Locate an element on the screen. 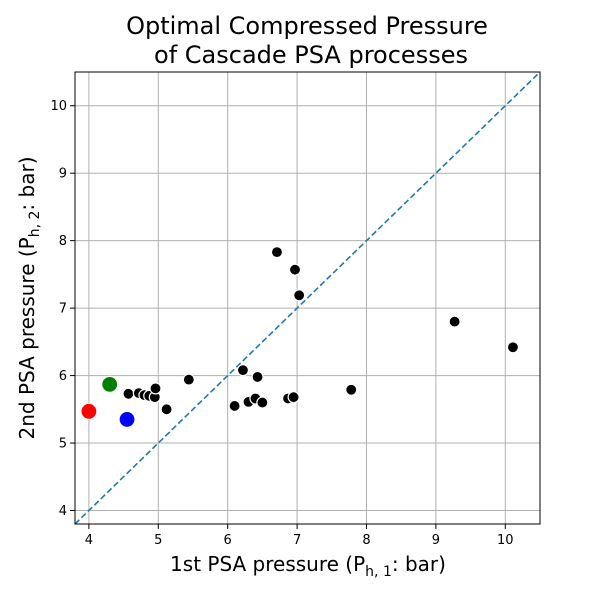 The image size is (600, 600). x-tick-label: 5 is located at coordinates (158, 540).